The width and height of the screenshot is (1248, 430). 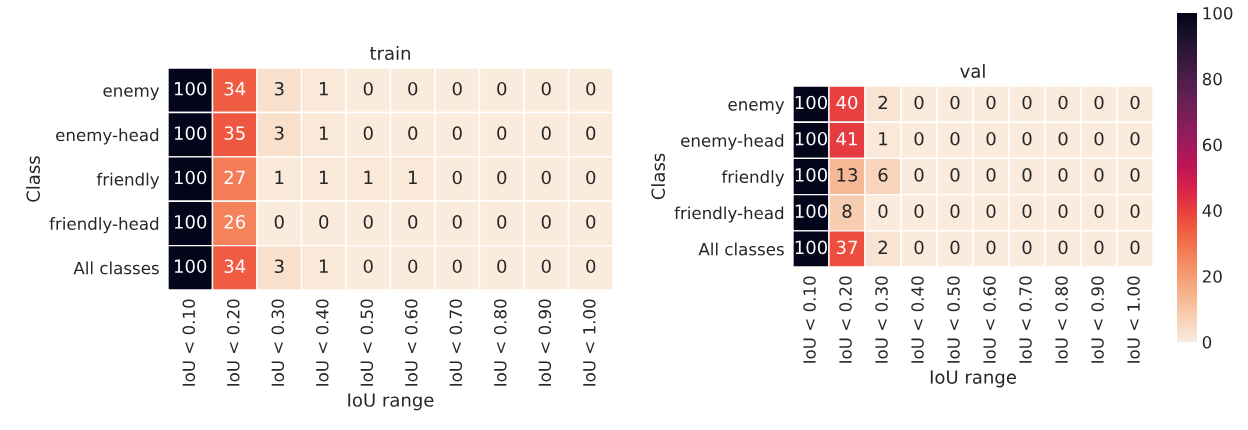 I want to click on color-bar-label: 40, so click(x=1212, y=210).